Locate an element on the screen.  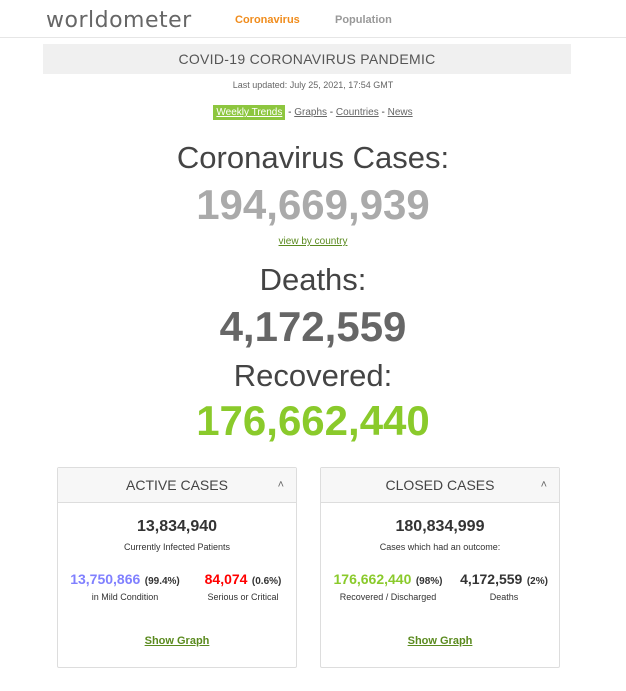
worldometer-logo: worldometer is located at coordinates (119, 20).